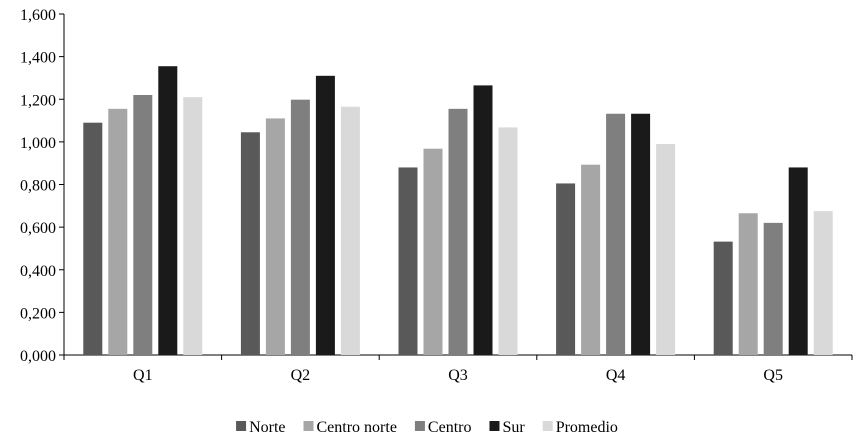  Describe the element at coordinates (301, 375) in the screenshot. I see `x-tick-label: Q2` at that location.